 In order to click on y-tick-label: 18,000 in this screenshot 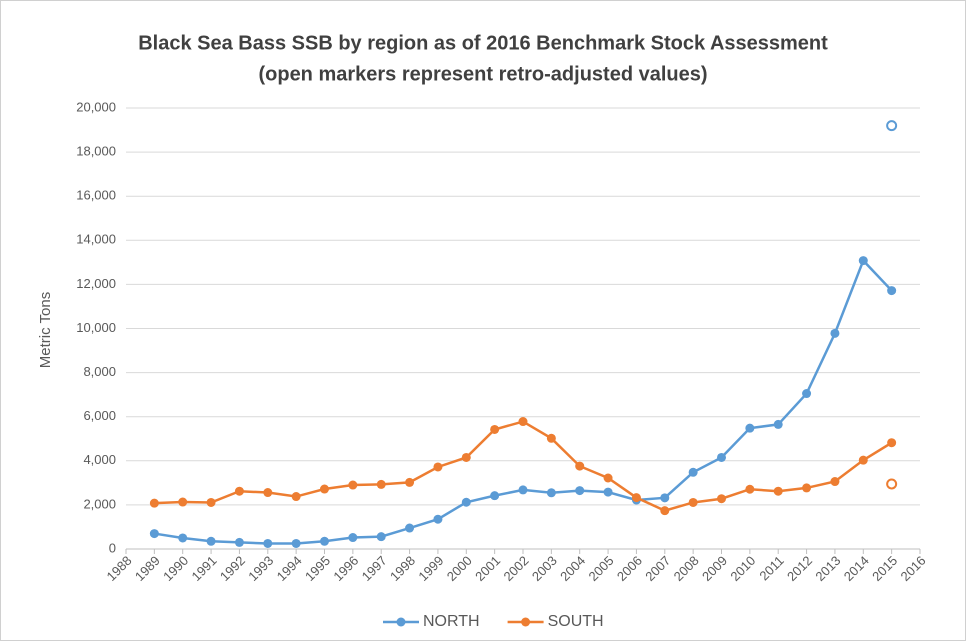, I will do `click(96, 151)`.